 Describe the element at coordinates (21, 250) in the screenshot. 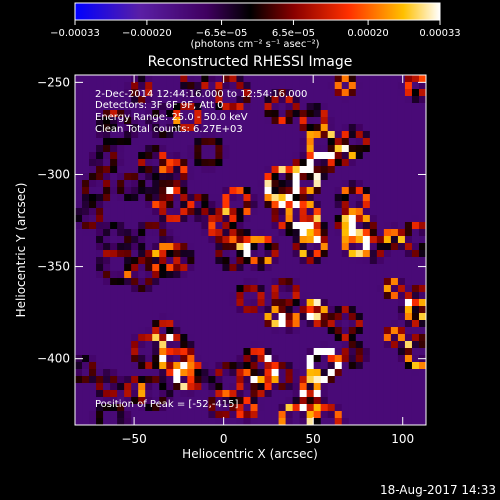

I see `y-axis-label: Heliocentric Y (arcsec)` at that location.